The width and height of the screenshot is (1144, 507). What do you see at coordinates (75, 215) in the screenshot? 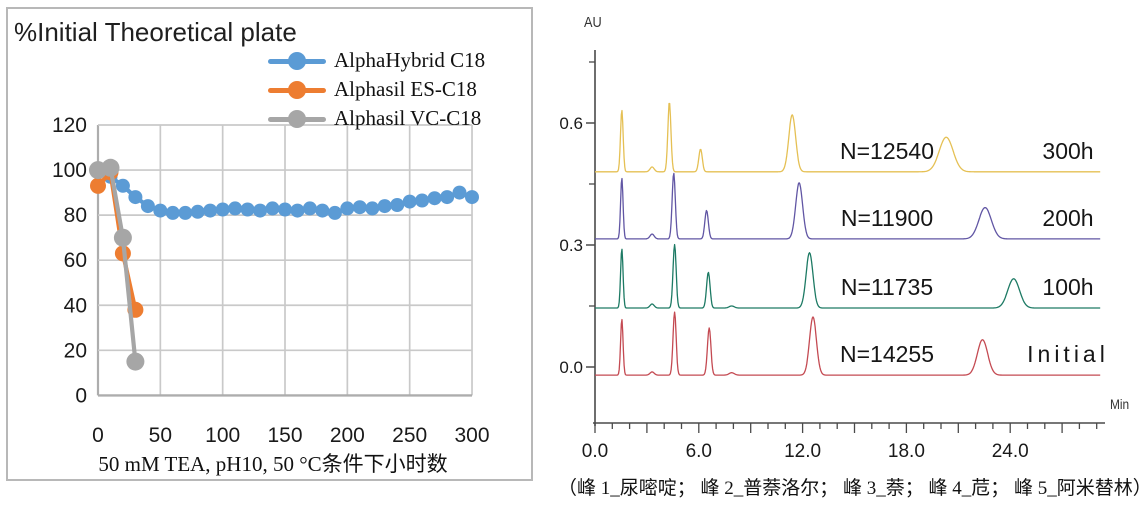
I see `y-tick-label: 80` at bounding box center [75, 215].